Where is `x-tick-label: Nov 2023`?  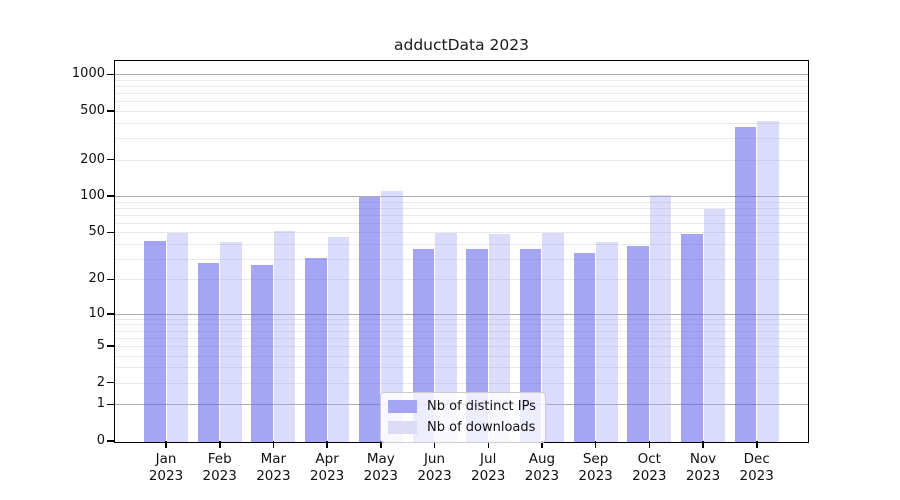
x-tick-label: Nov 2023 is located at coordinates (703, 467).